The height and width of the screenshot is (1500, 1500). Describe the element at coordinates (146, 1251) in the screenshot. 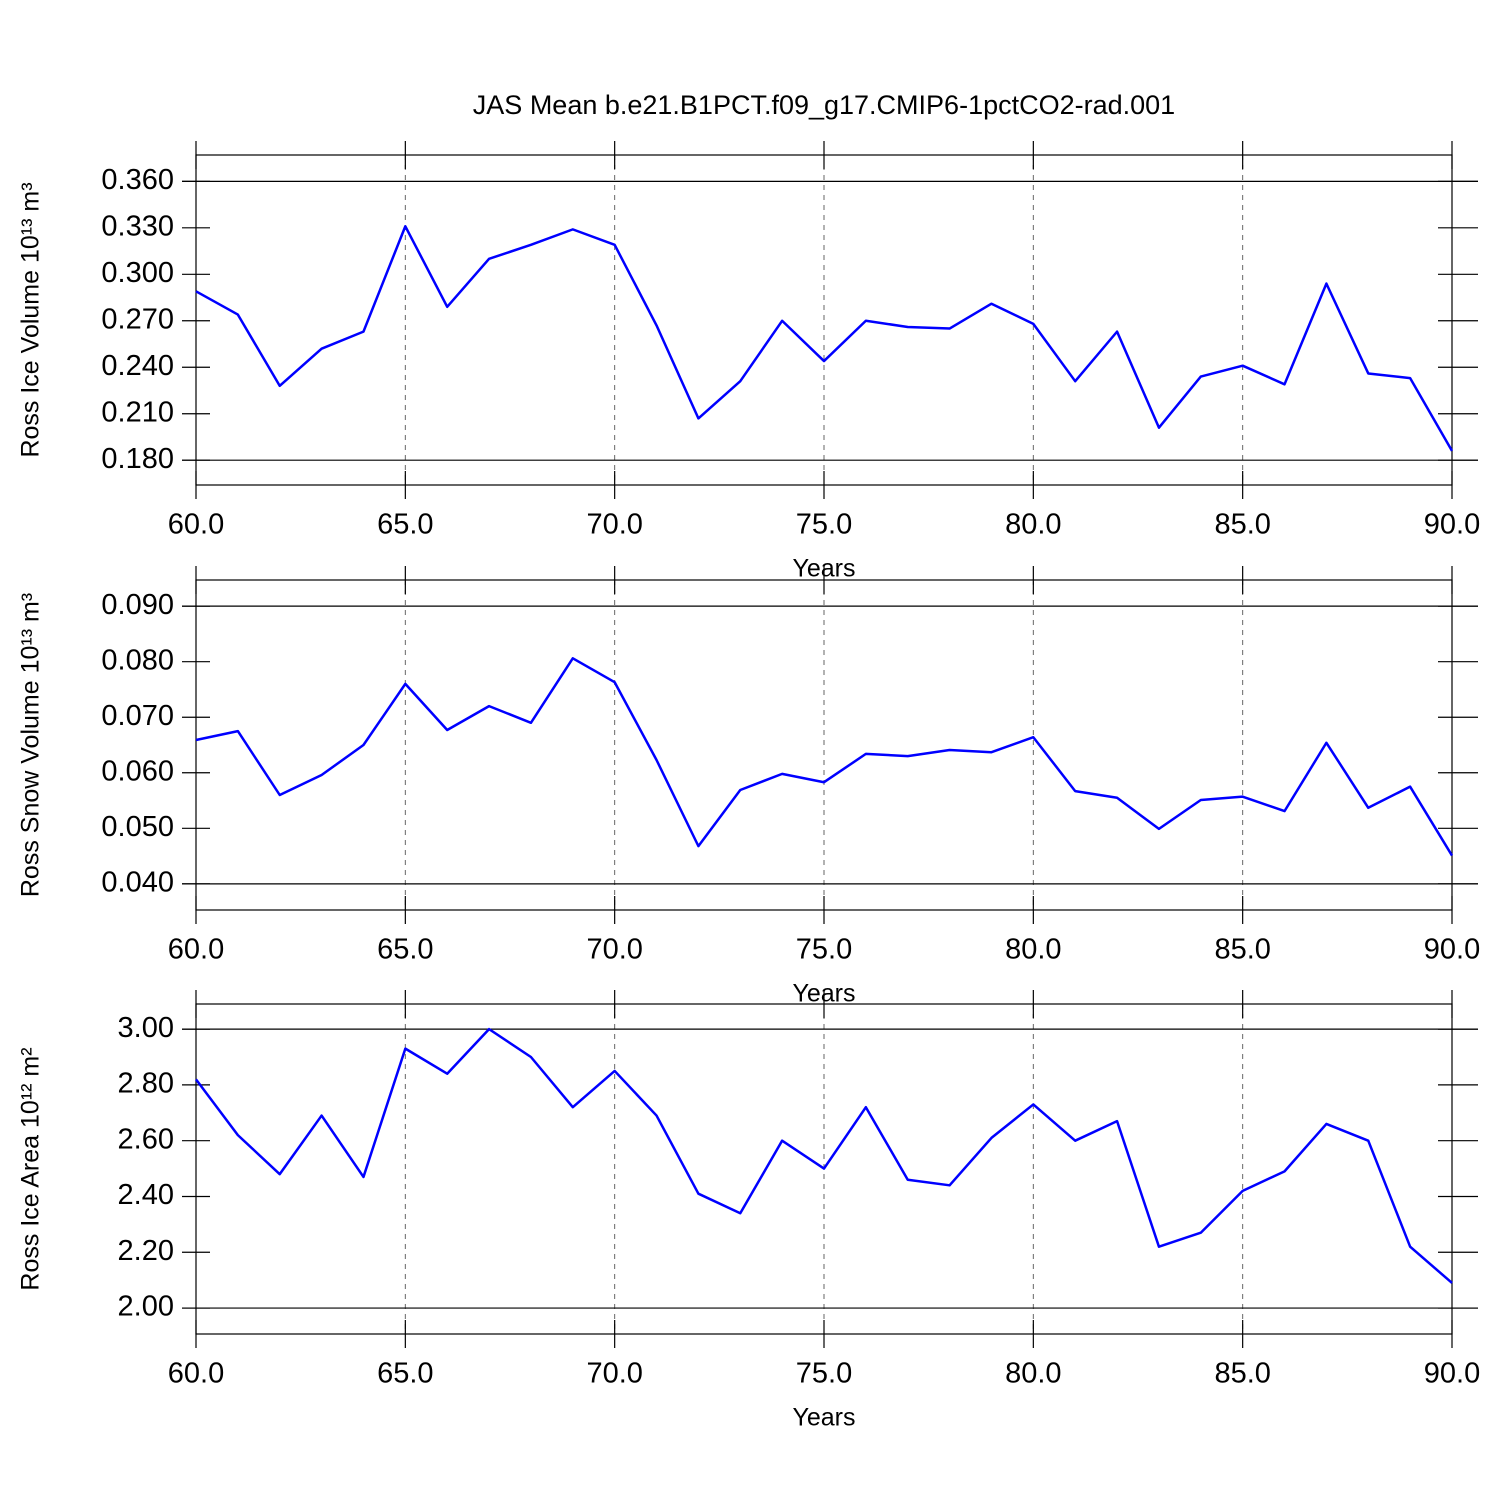

I see `y-tick-label: 2.20` at that location.